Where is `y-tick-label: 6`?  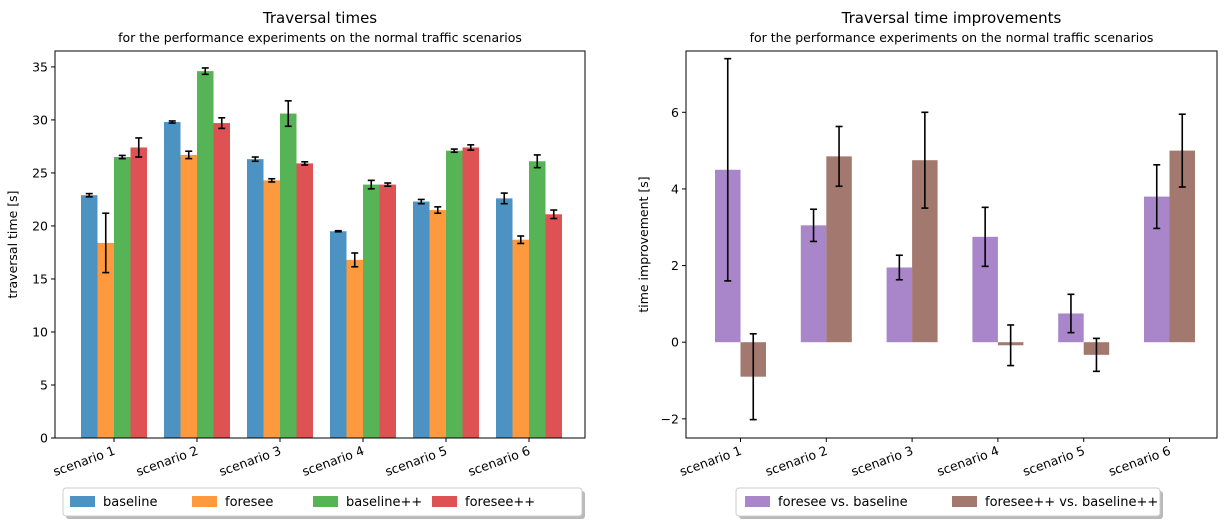
y-tick-label: 6 is located at coordinates (675, 112).